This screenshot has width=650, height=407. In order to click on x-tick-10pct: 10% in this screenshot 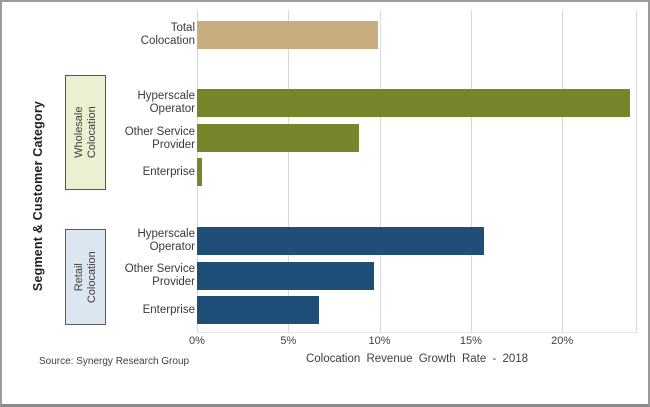, I will do `click(379, 341)`.